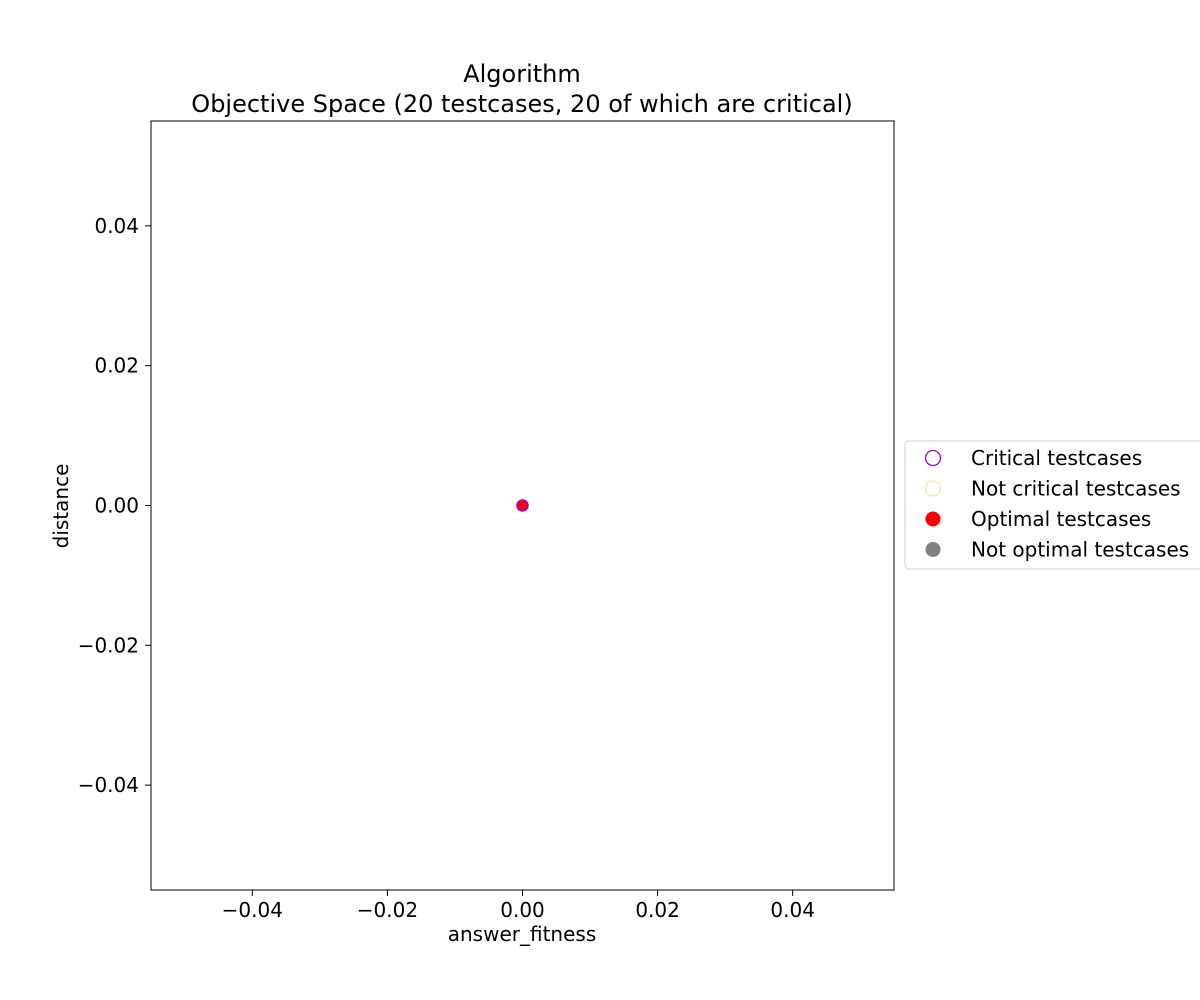 The height and width of the screenshot is (1000, 1200). I want to click on legend-label: Critical testcases, so click(1056, 458).